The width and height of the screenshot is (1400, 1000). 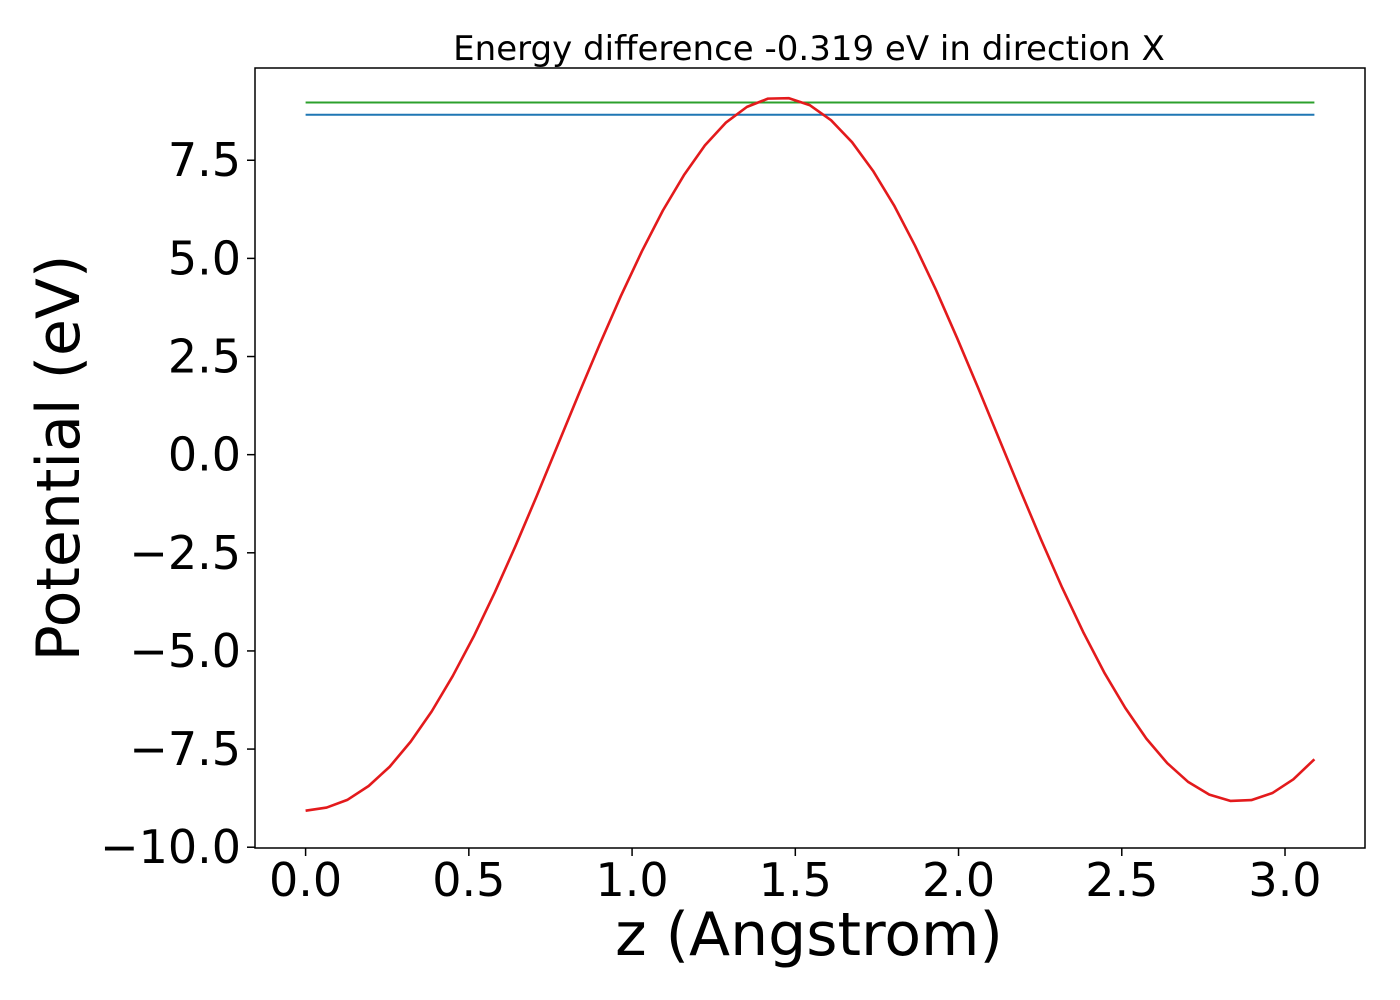 What do you see at coordinates (185, 651) in the screenshot?
I see `y-tick-label: −5.0` at bounding box center [185, 651].